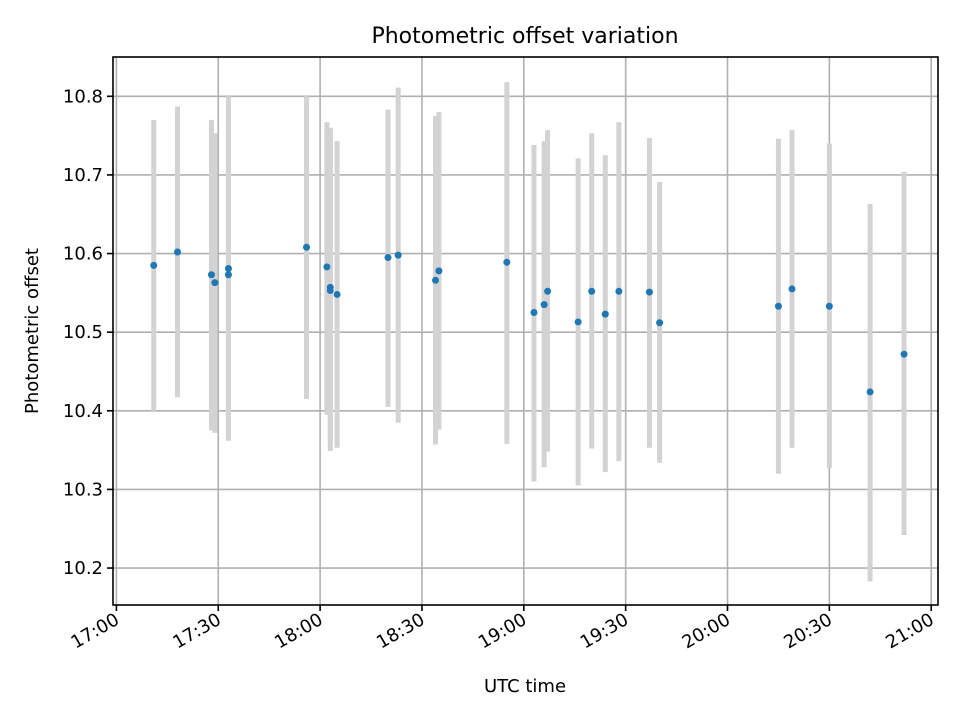  What do you see at coordinates (83, 96) in the screenshot?
I see `y-tick-label: 10.8` at bounding box center [83, 96].